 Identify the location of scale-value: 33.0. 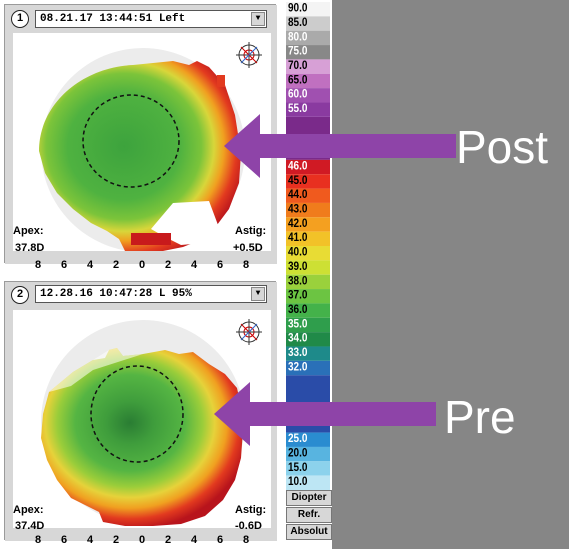
(308, 353).